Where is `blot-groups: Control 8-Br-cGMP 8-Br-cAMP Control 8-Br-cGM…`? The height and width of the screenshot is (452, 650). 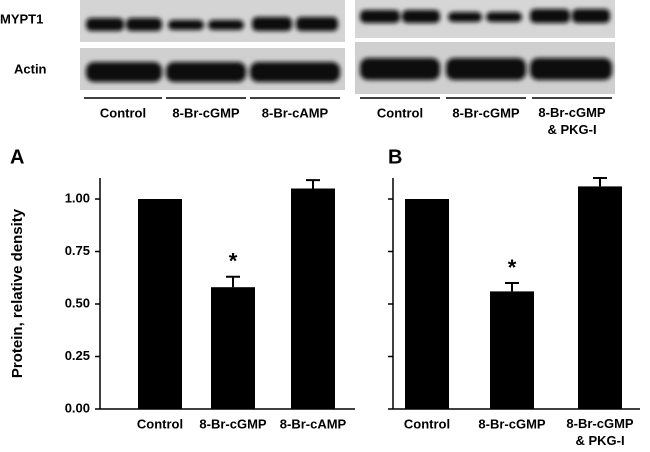 blot-groups: Control 8-Br-cGMP 8-Br-cAMP Control 8-Br-cGM… is located at coordinates (348, 117).